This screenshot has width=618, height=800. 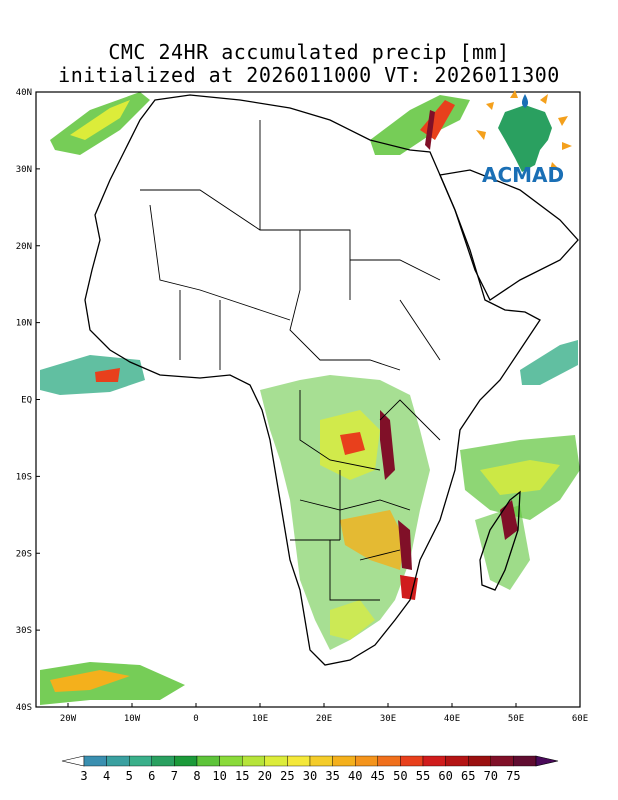 What do you see at coordinates (151, 776) in the screenshot?
I see `colorbar-label: 6` at bounding box center [151, 776].